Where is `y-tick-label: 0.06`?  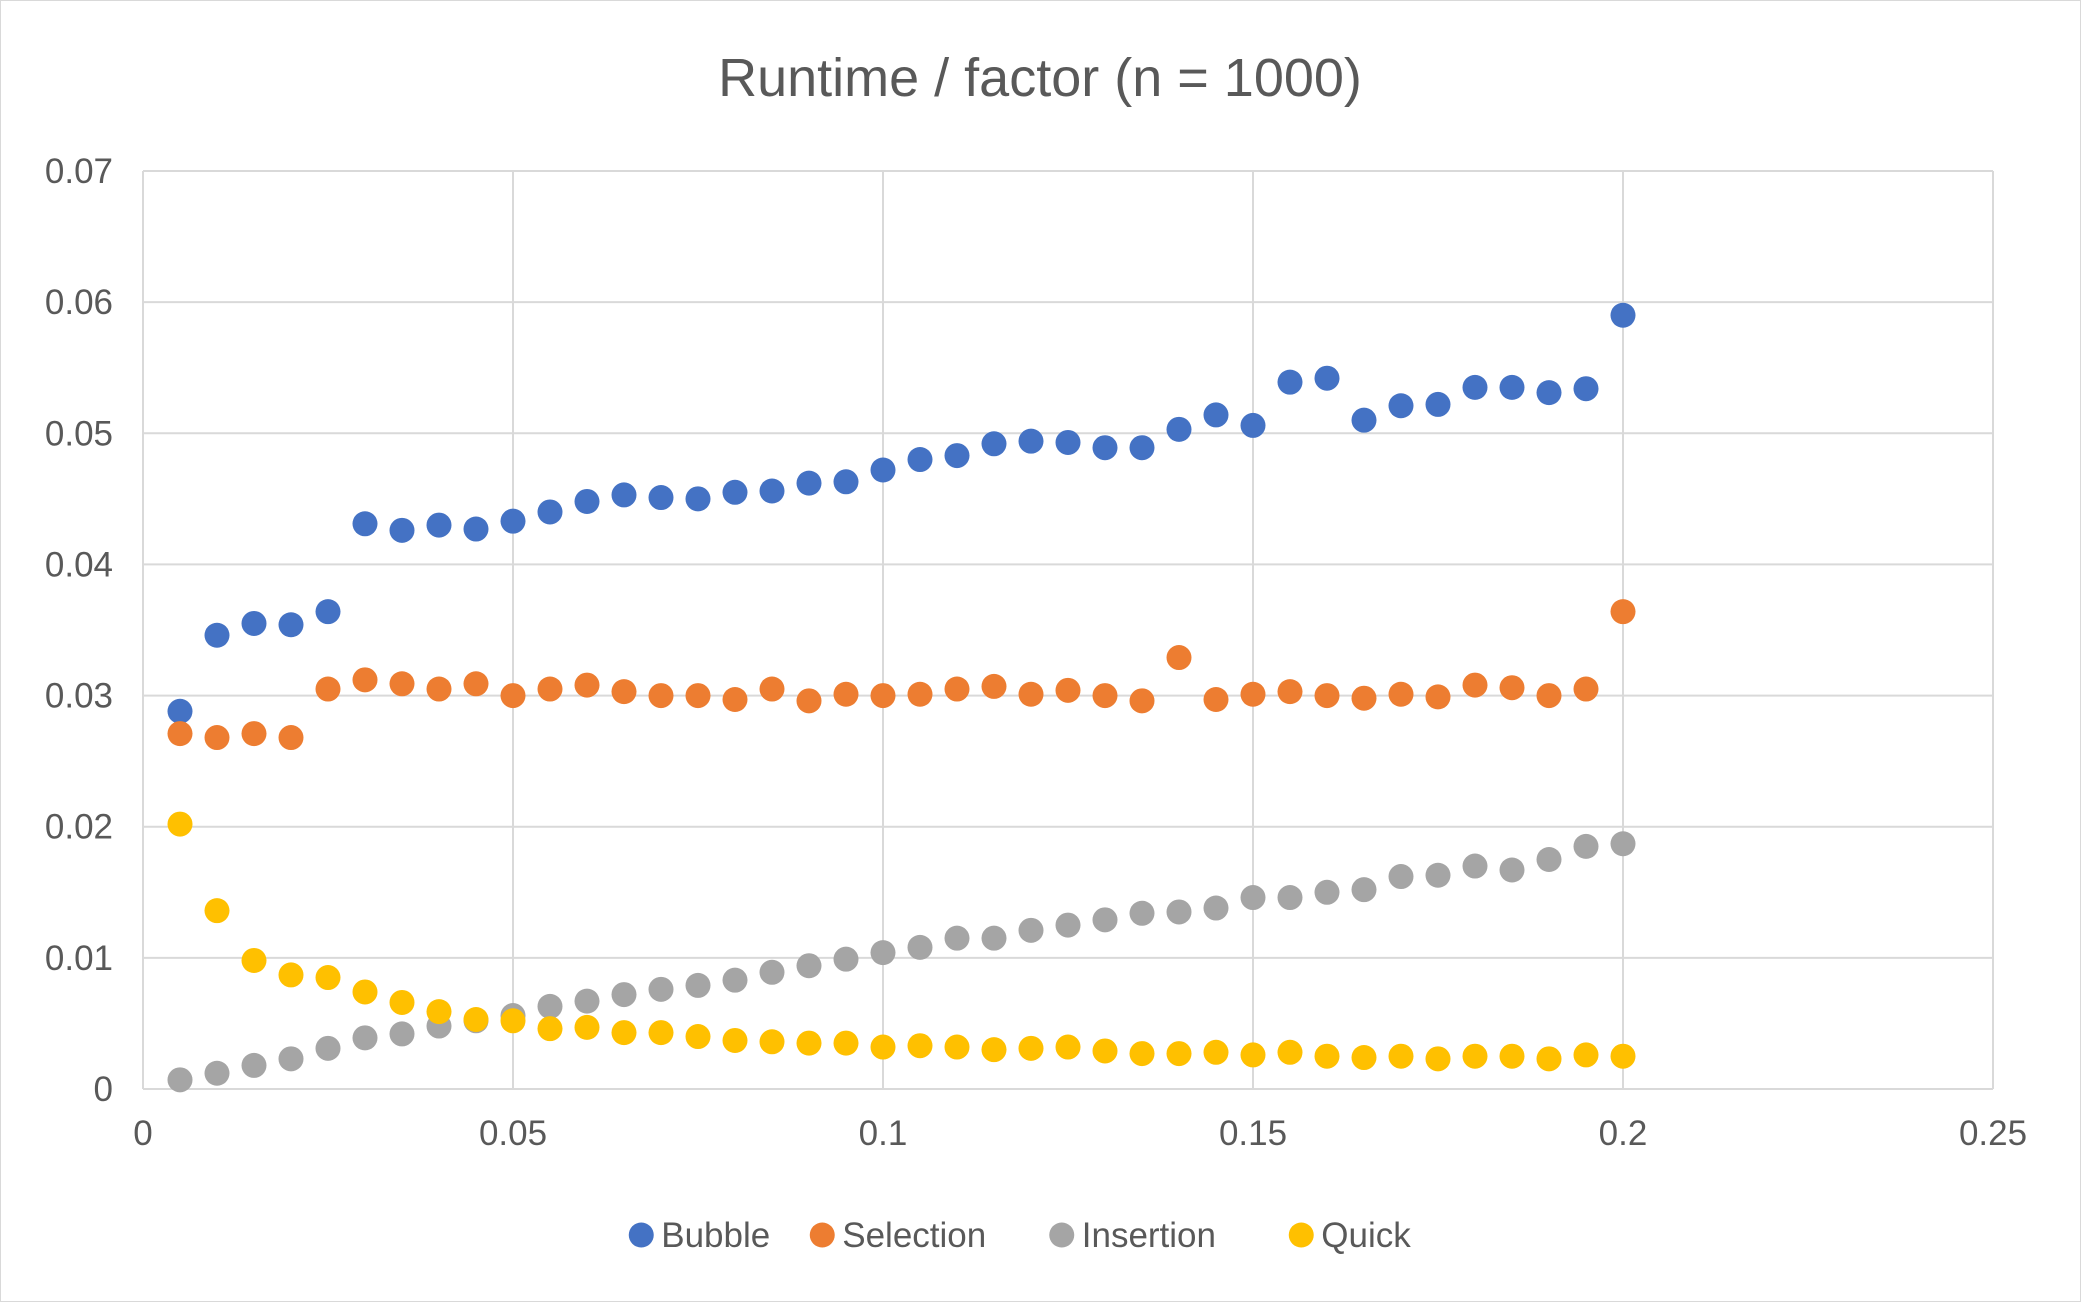
y-tick-label: 0.06 is located at coordinates (79, 302).